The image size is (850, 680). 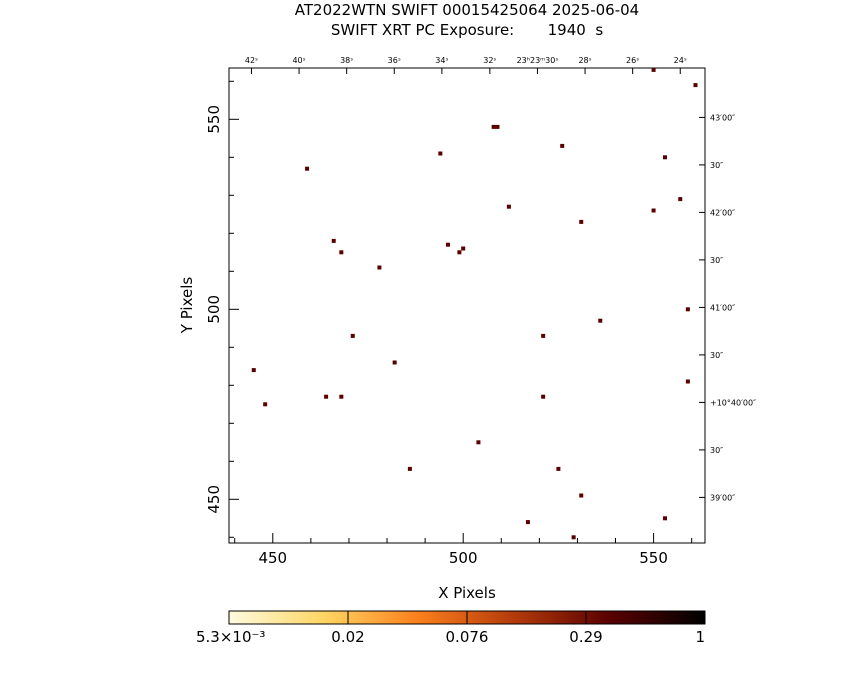 What do you see at coordinates (467, 637) in the screenshot?
I see `colorbar-tick-label: 0.076` at bounding box center [467, 637].